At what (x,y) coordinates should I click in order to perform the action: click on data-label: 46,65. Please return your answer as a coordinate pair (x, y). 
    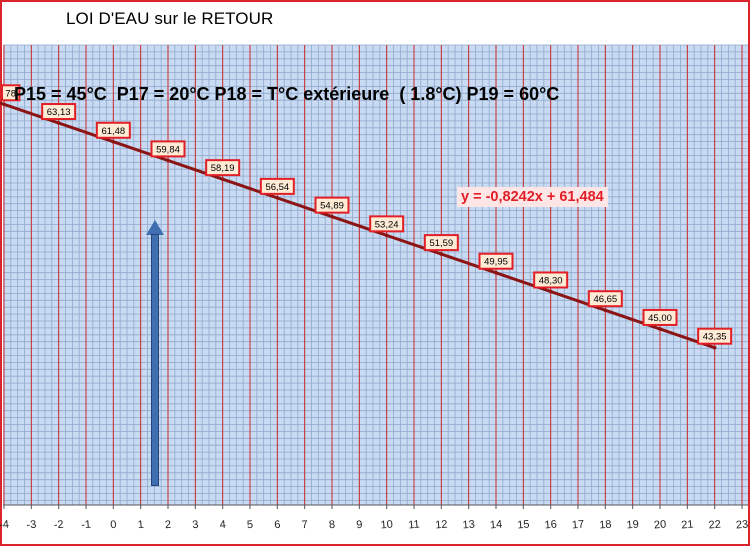
    Looking at the image, I should click on (605, 299).